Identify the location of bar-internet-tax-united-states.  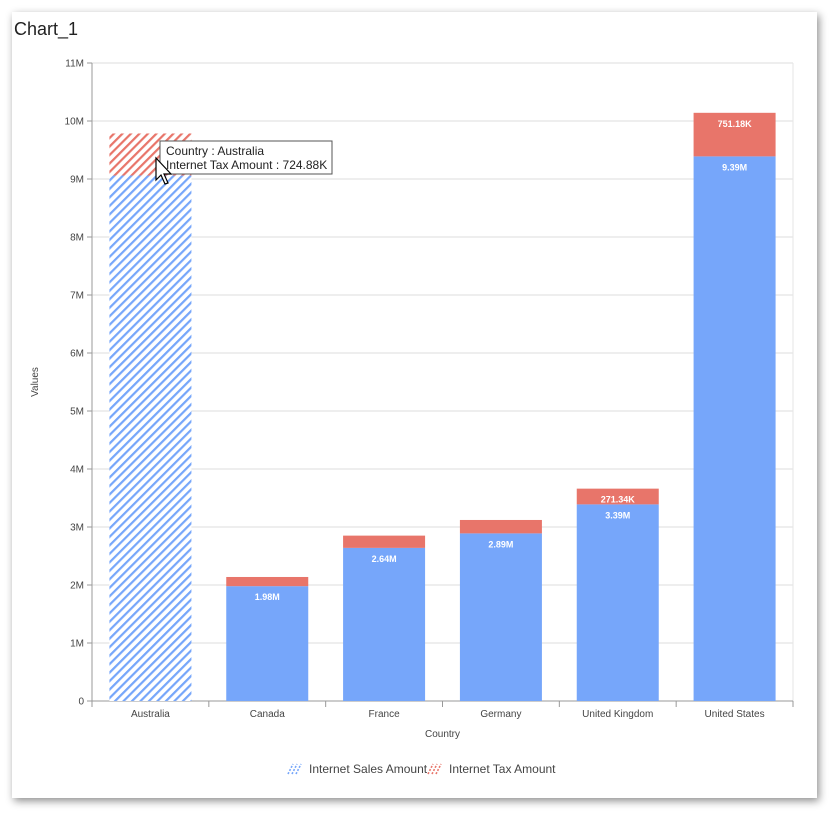
(734, 134).